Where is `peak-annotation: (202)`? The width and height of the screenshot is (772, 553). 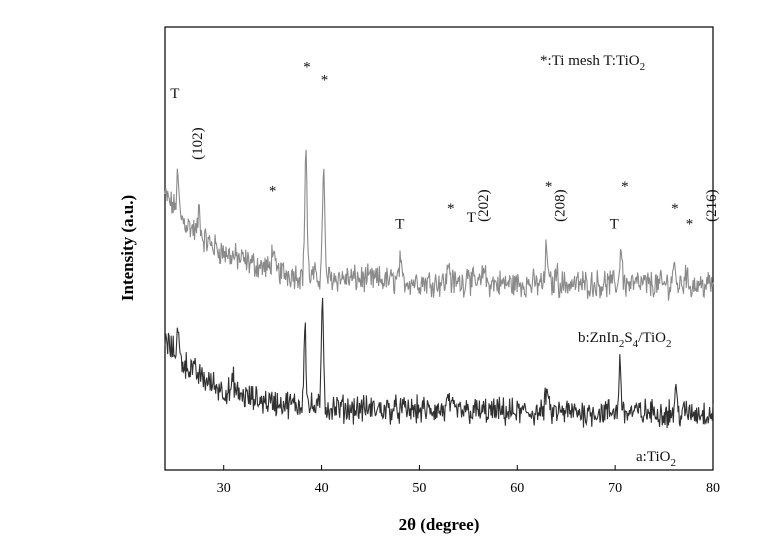
peak-annotation: (202) is located at coordinates (484, 205).